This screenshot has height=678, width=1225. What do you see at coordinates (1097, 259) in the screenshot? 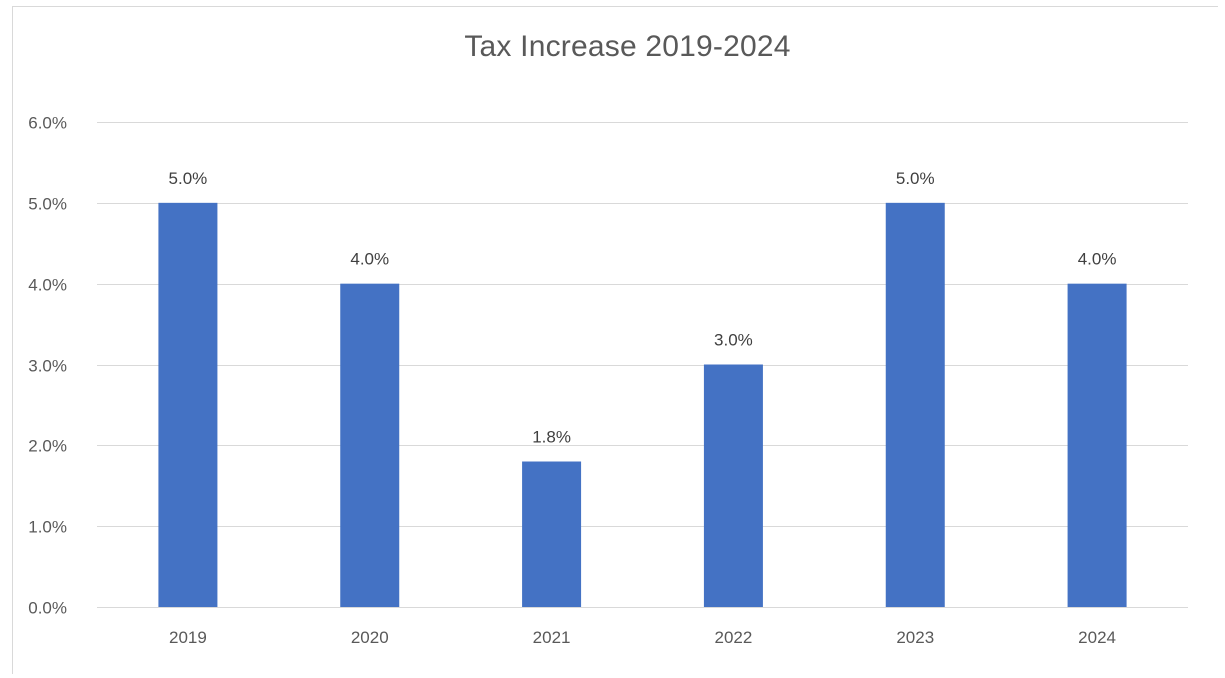
I see `data-label-2024: 4.0%` at bounding box center [1097, 259].